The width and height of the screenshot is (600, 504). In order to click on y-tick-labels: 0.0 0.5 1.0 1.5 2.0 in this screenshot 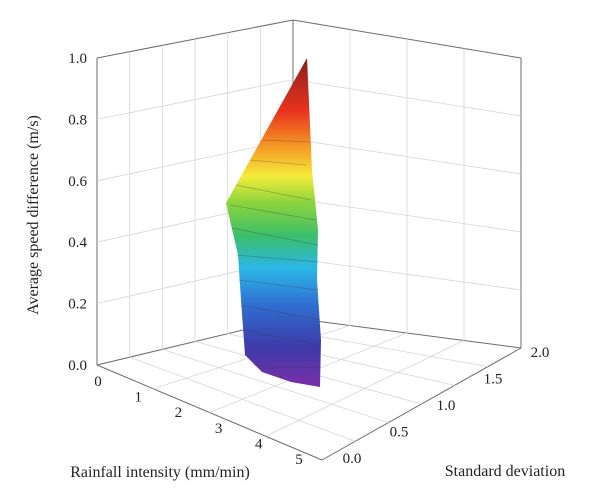, I will do `click(446, 406)`.